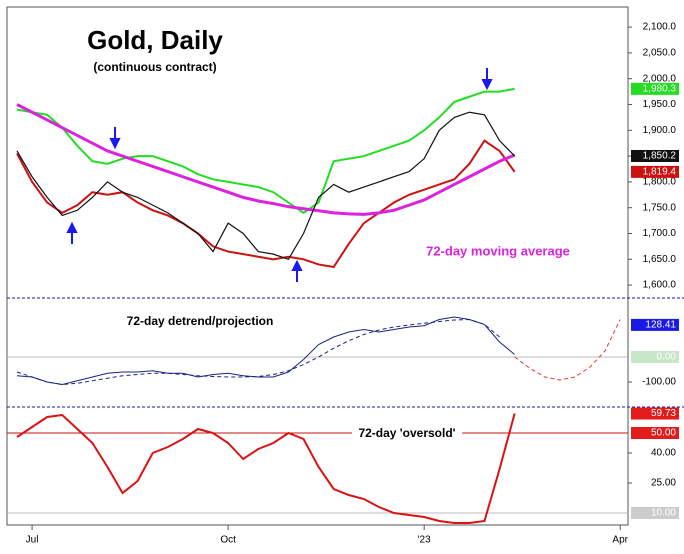 The width and height of the screenshot is (684, 554). What do you see at coordinates (667, 357) in the screenshot?
I see `marker-label: 0.00` at bounding box center [667, 357].